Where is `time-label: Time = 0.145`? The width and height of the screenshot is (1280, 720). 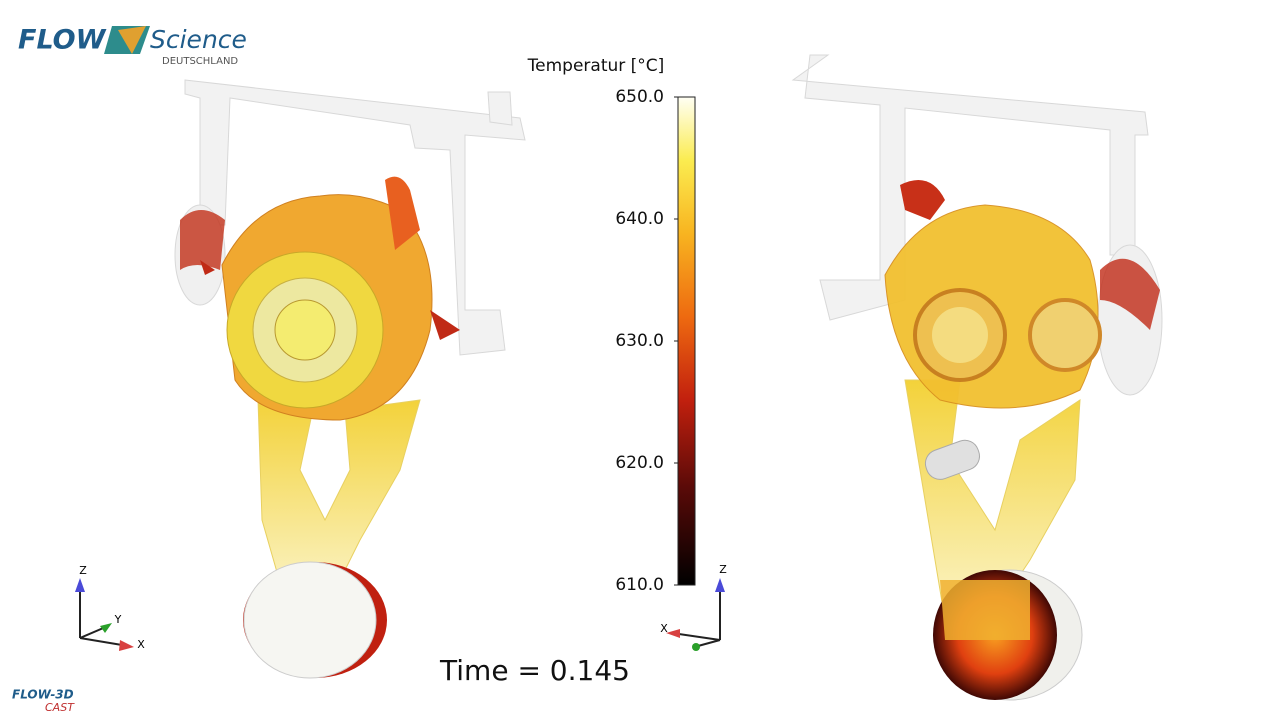 time-label: Time = 0.145 is located at coordinates (534, 670).